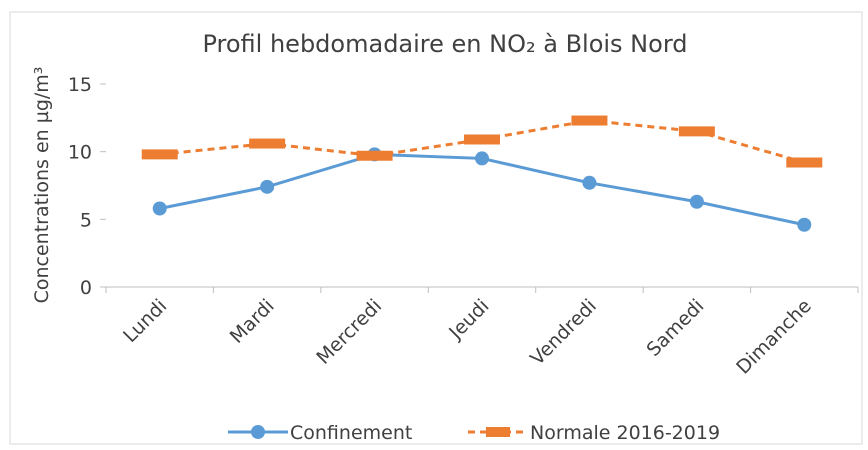 The height and width of the screenshot is (450, 868). Describe the element at coordinates (80, 85) in the screenshot. I see `y-tick-label: 15` at that location.